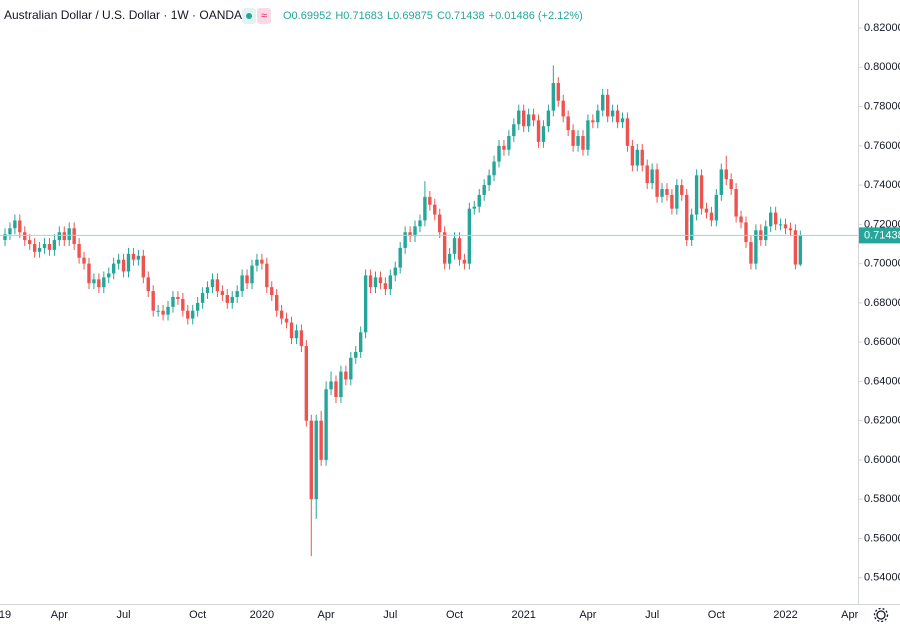  I want to click on x-tick-label: 2020, so click(262, 615).